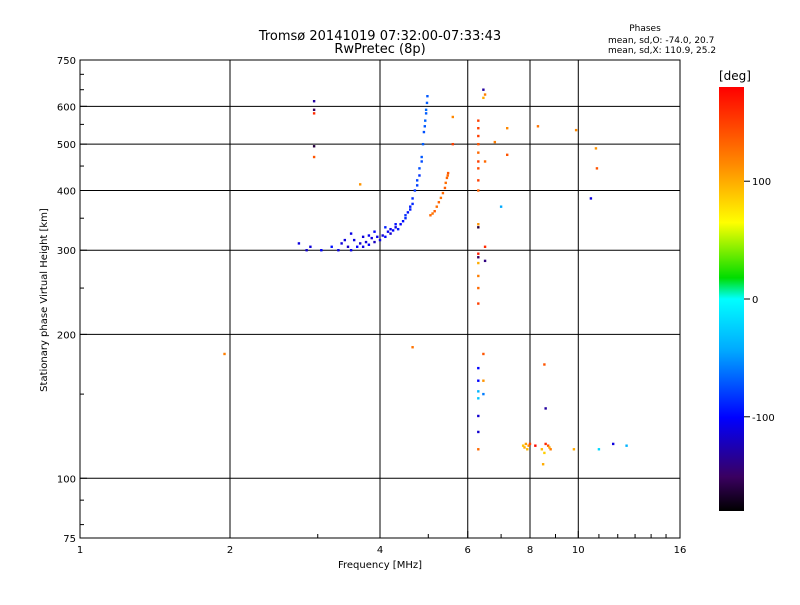 The height and width of the screenshot is (605, 800). Describe the element at coordinates (680, 550) in the screenshot. I see `x-tick-label: 16` at that location.